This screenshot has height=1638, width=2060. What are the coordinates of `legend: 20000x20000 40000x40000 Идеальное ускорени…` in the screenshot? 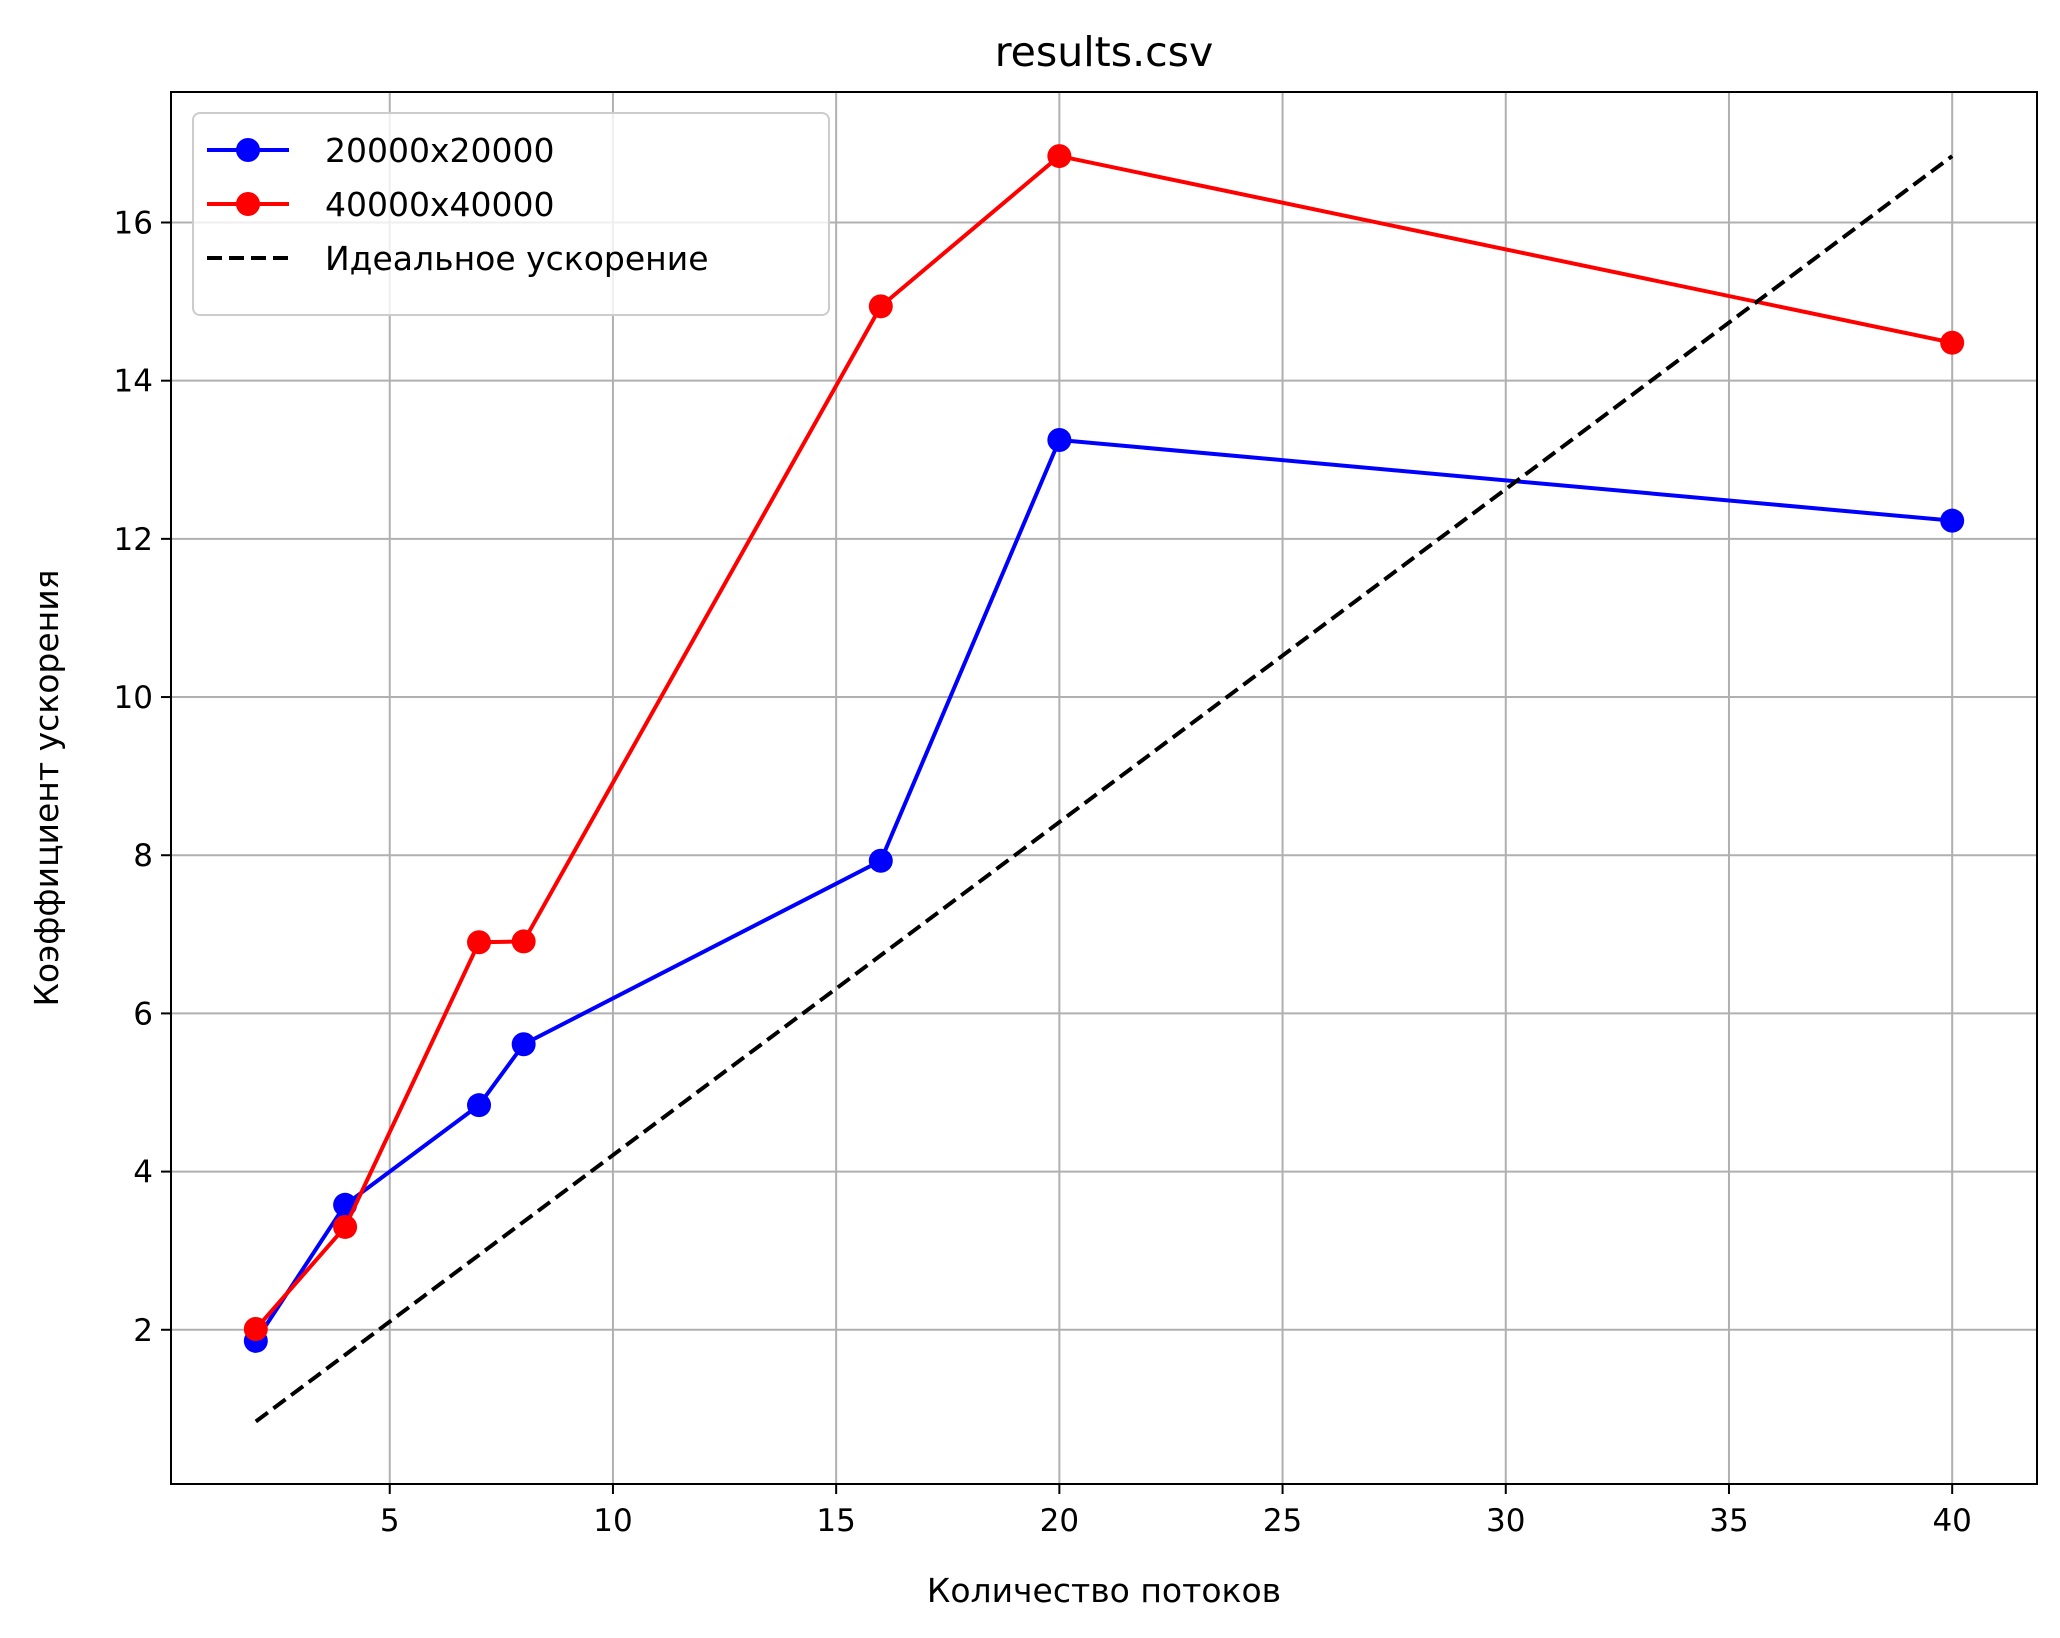 It's located at (511, 214).